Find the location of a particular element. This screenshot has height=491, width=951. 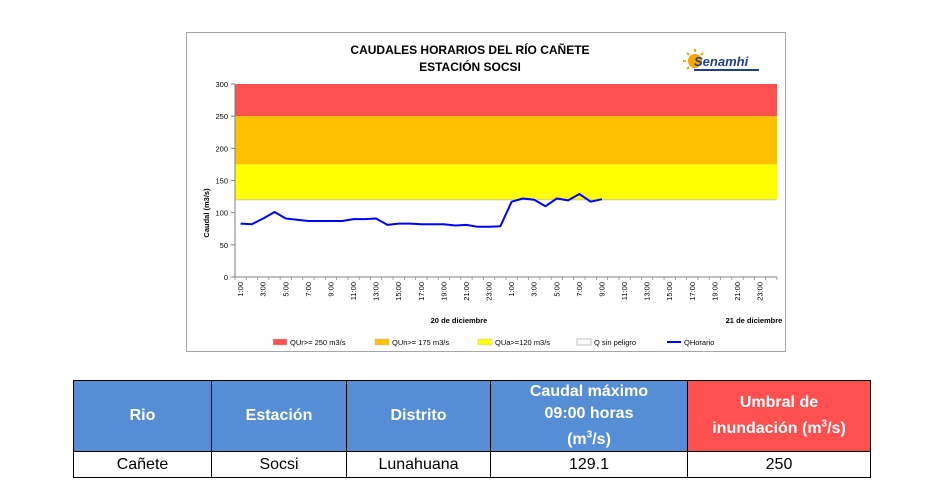

chart-title: CAUDALES HORARIOS DEL RÍO CAÑETE is located at coordinates (469, 49).